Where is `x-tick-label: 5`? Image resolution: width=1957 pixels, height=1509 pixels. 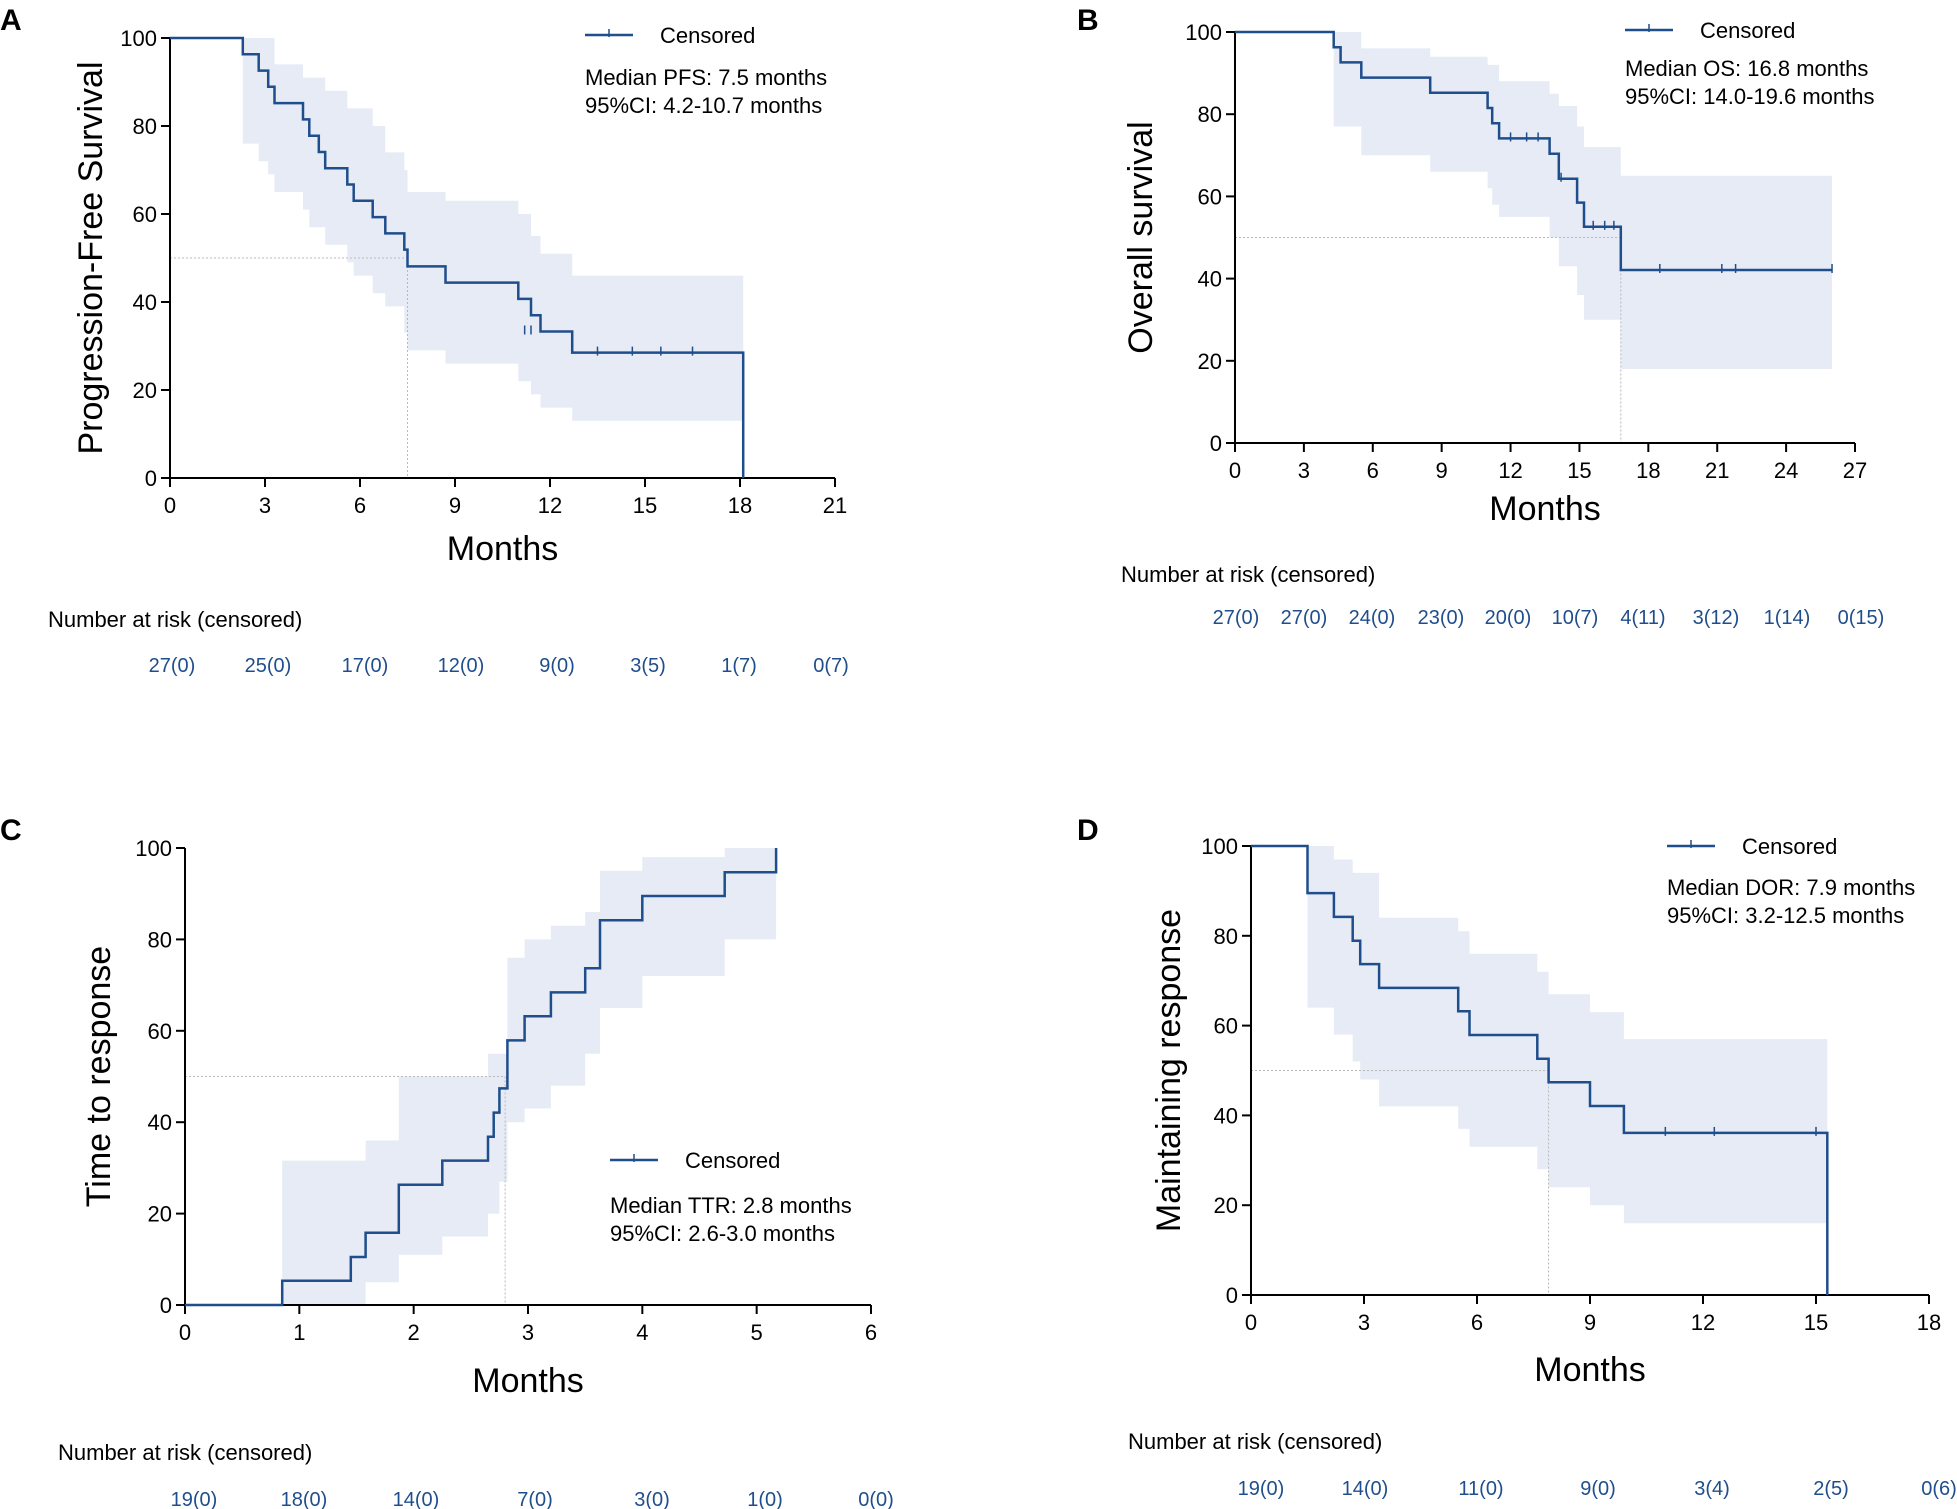
x-tick-label: 5 is located at coordinates (757, 1332).